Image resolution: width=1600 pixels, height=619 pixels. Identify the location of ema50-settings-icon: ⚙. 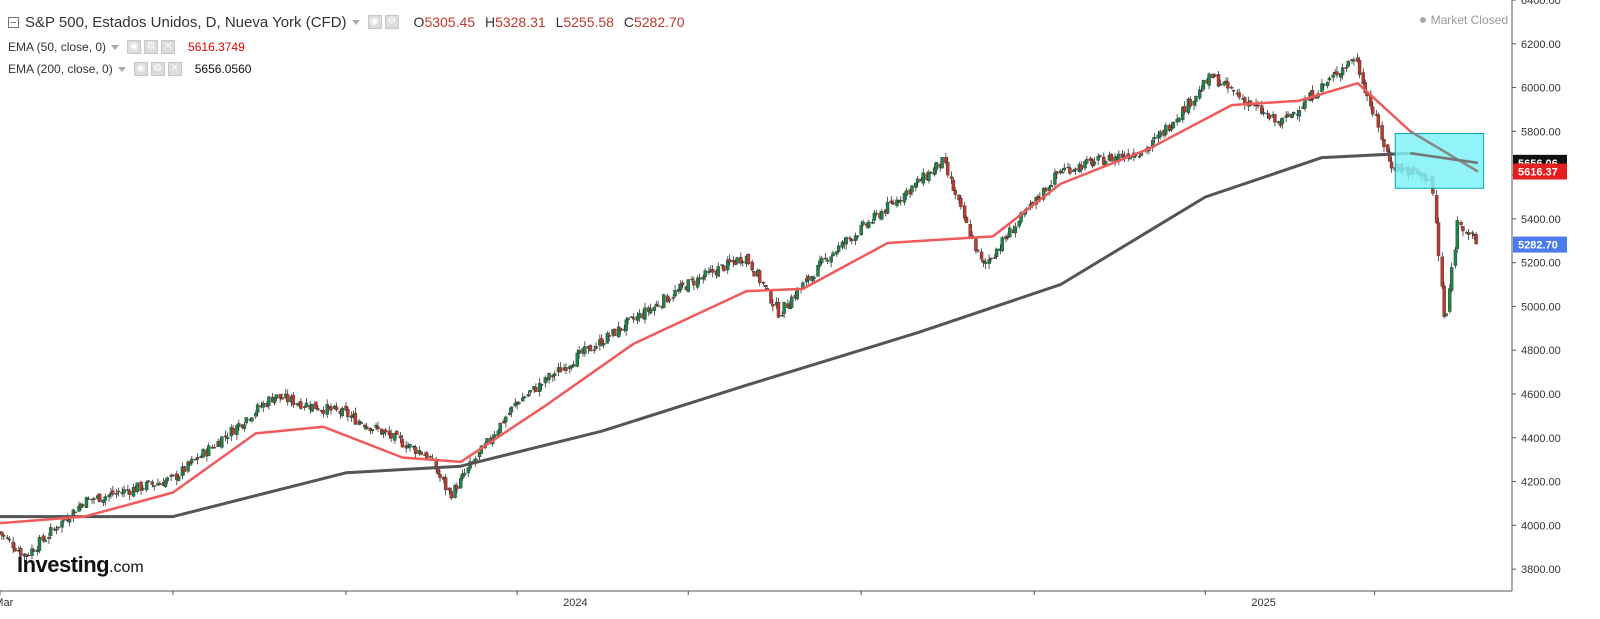
(151, 47).